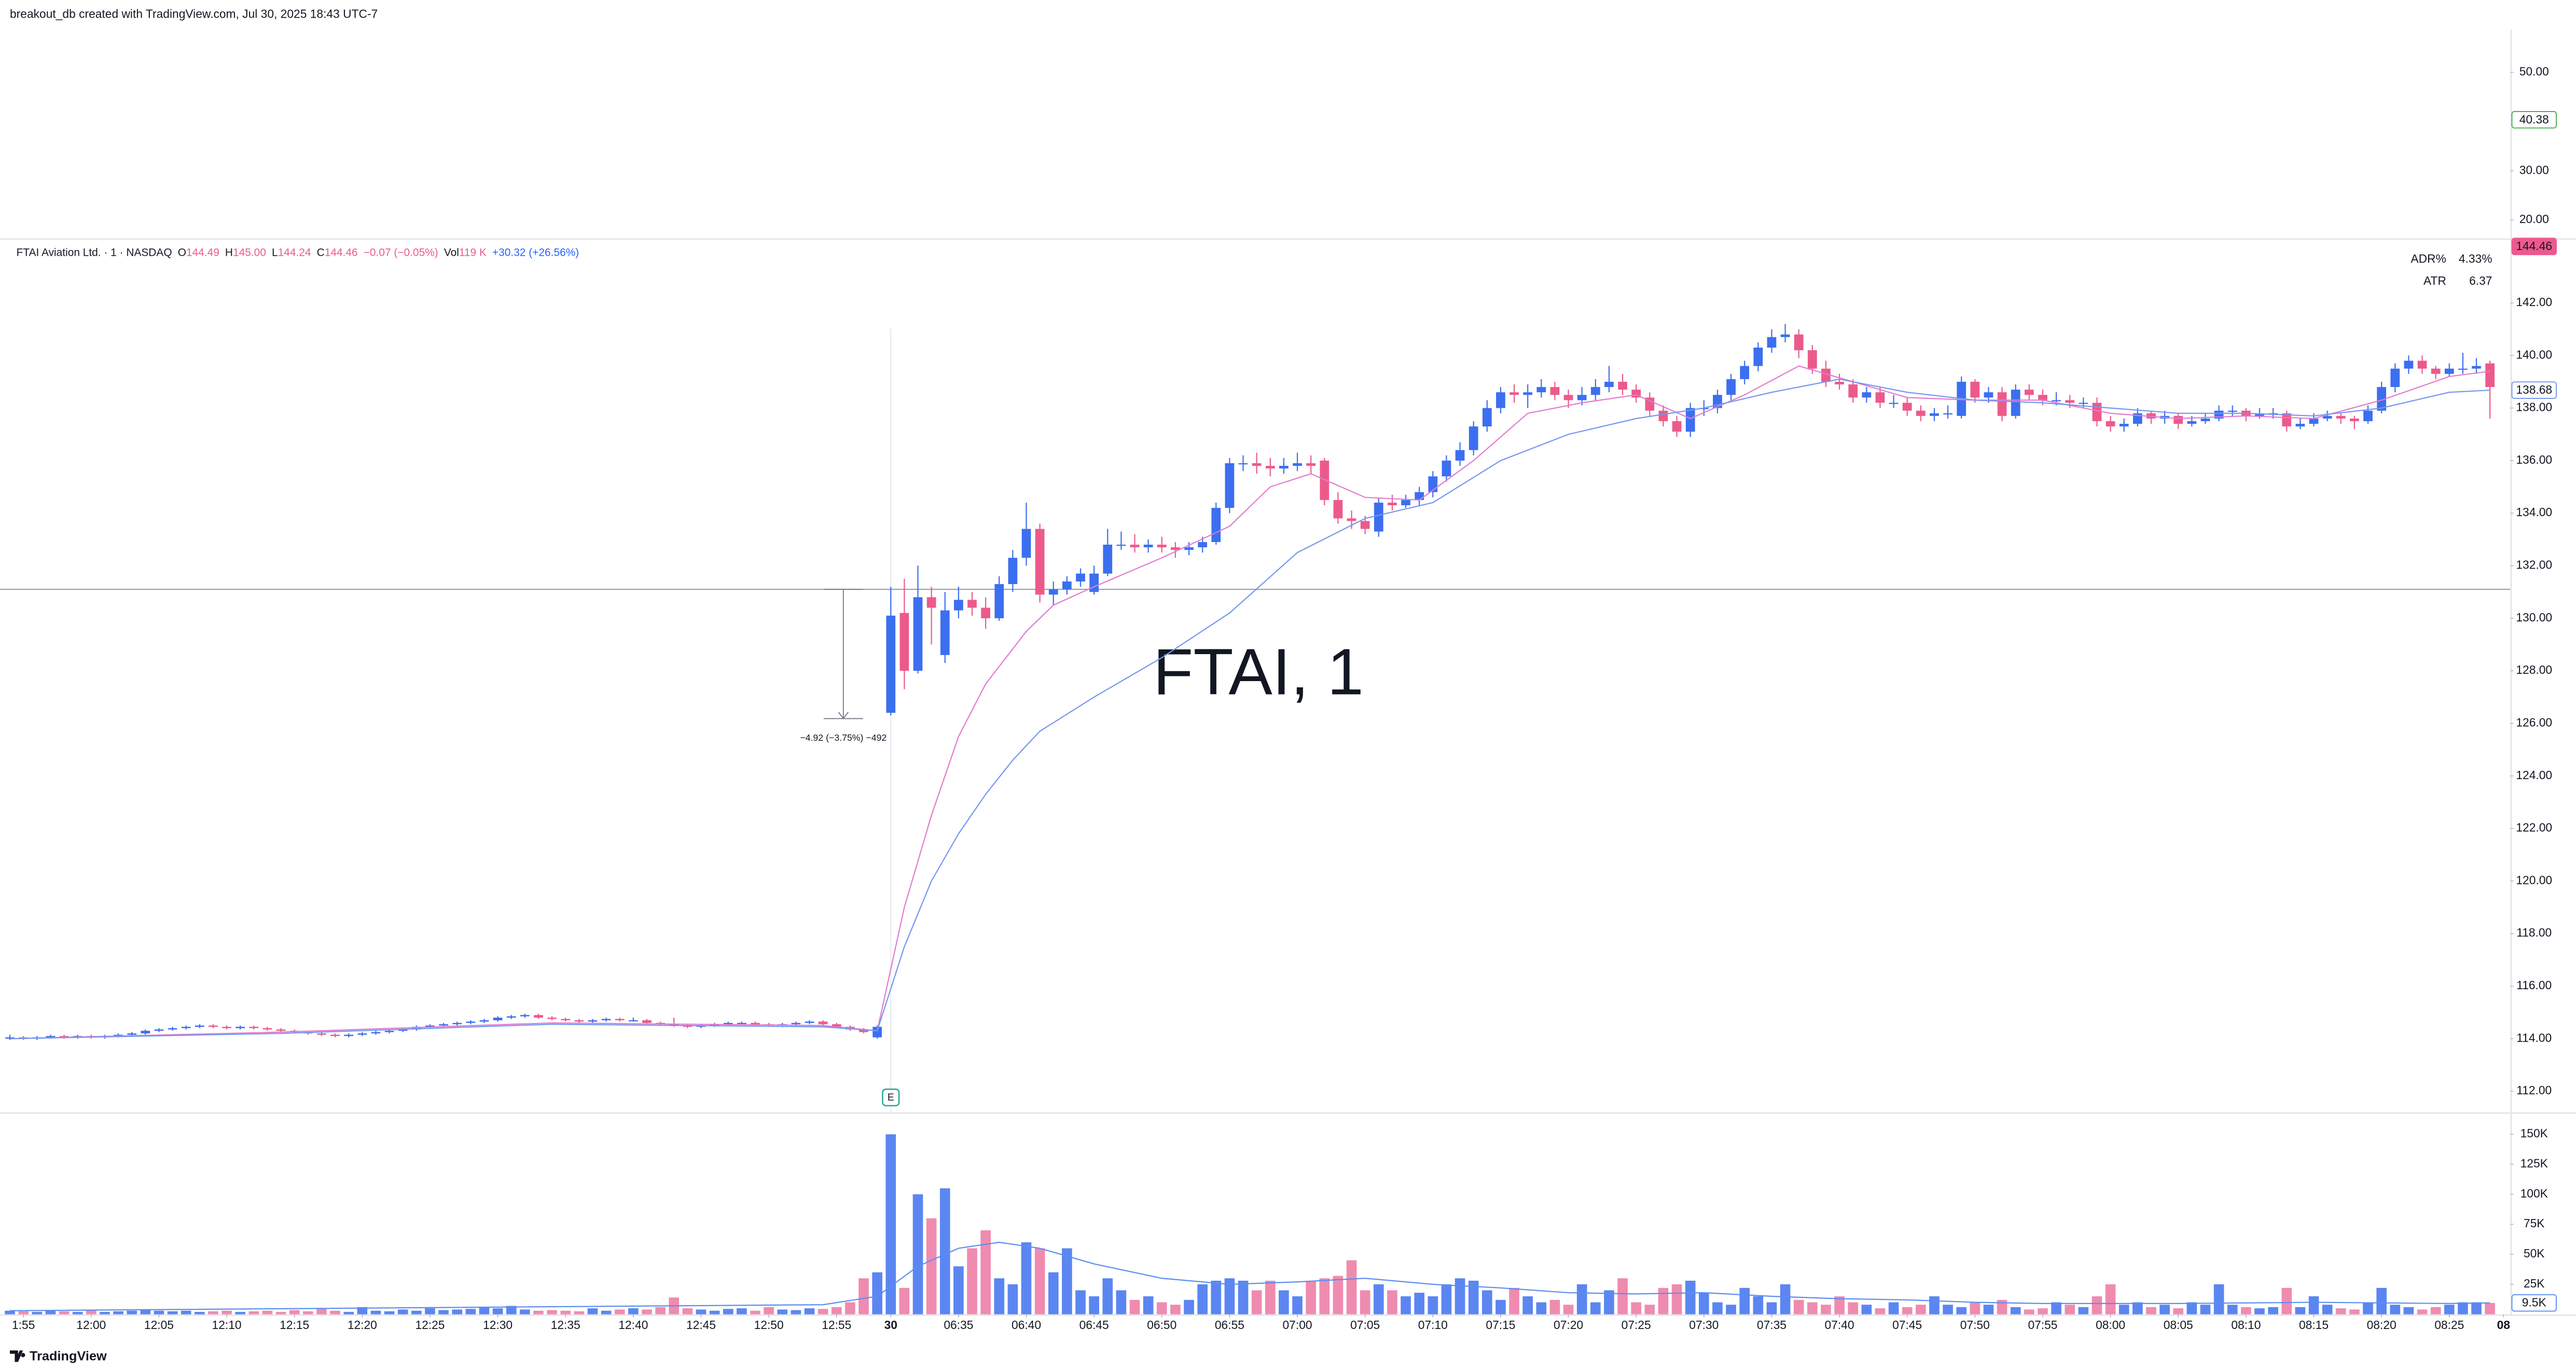  What do you see at coordinates (958, 1325) in the screenshot?
I see `x-tick-label: 06:35` at bounding box center [958, 1325].